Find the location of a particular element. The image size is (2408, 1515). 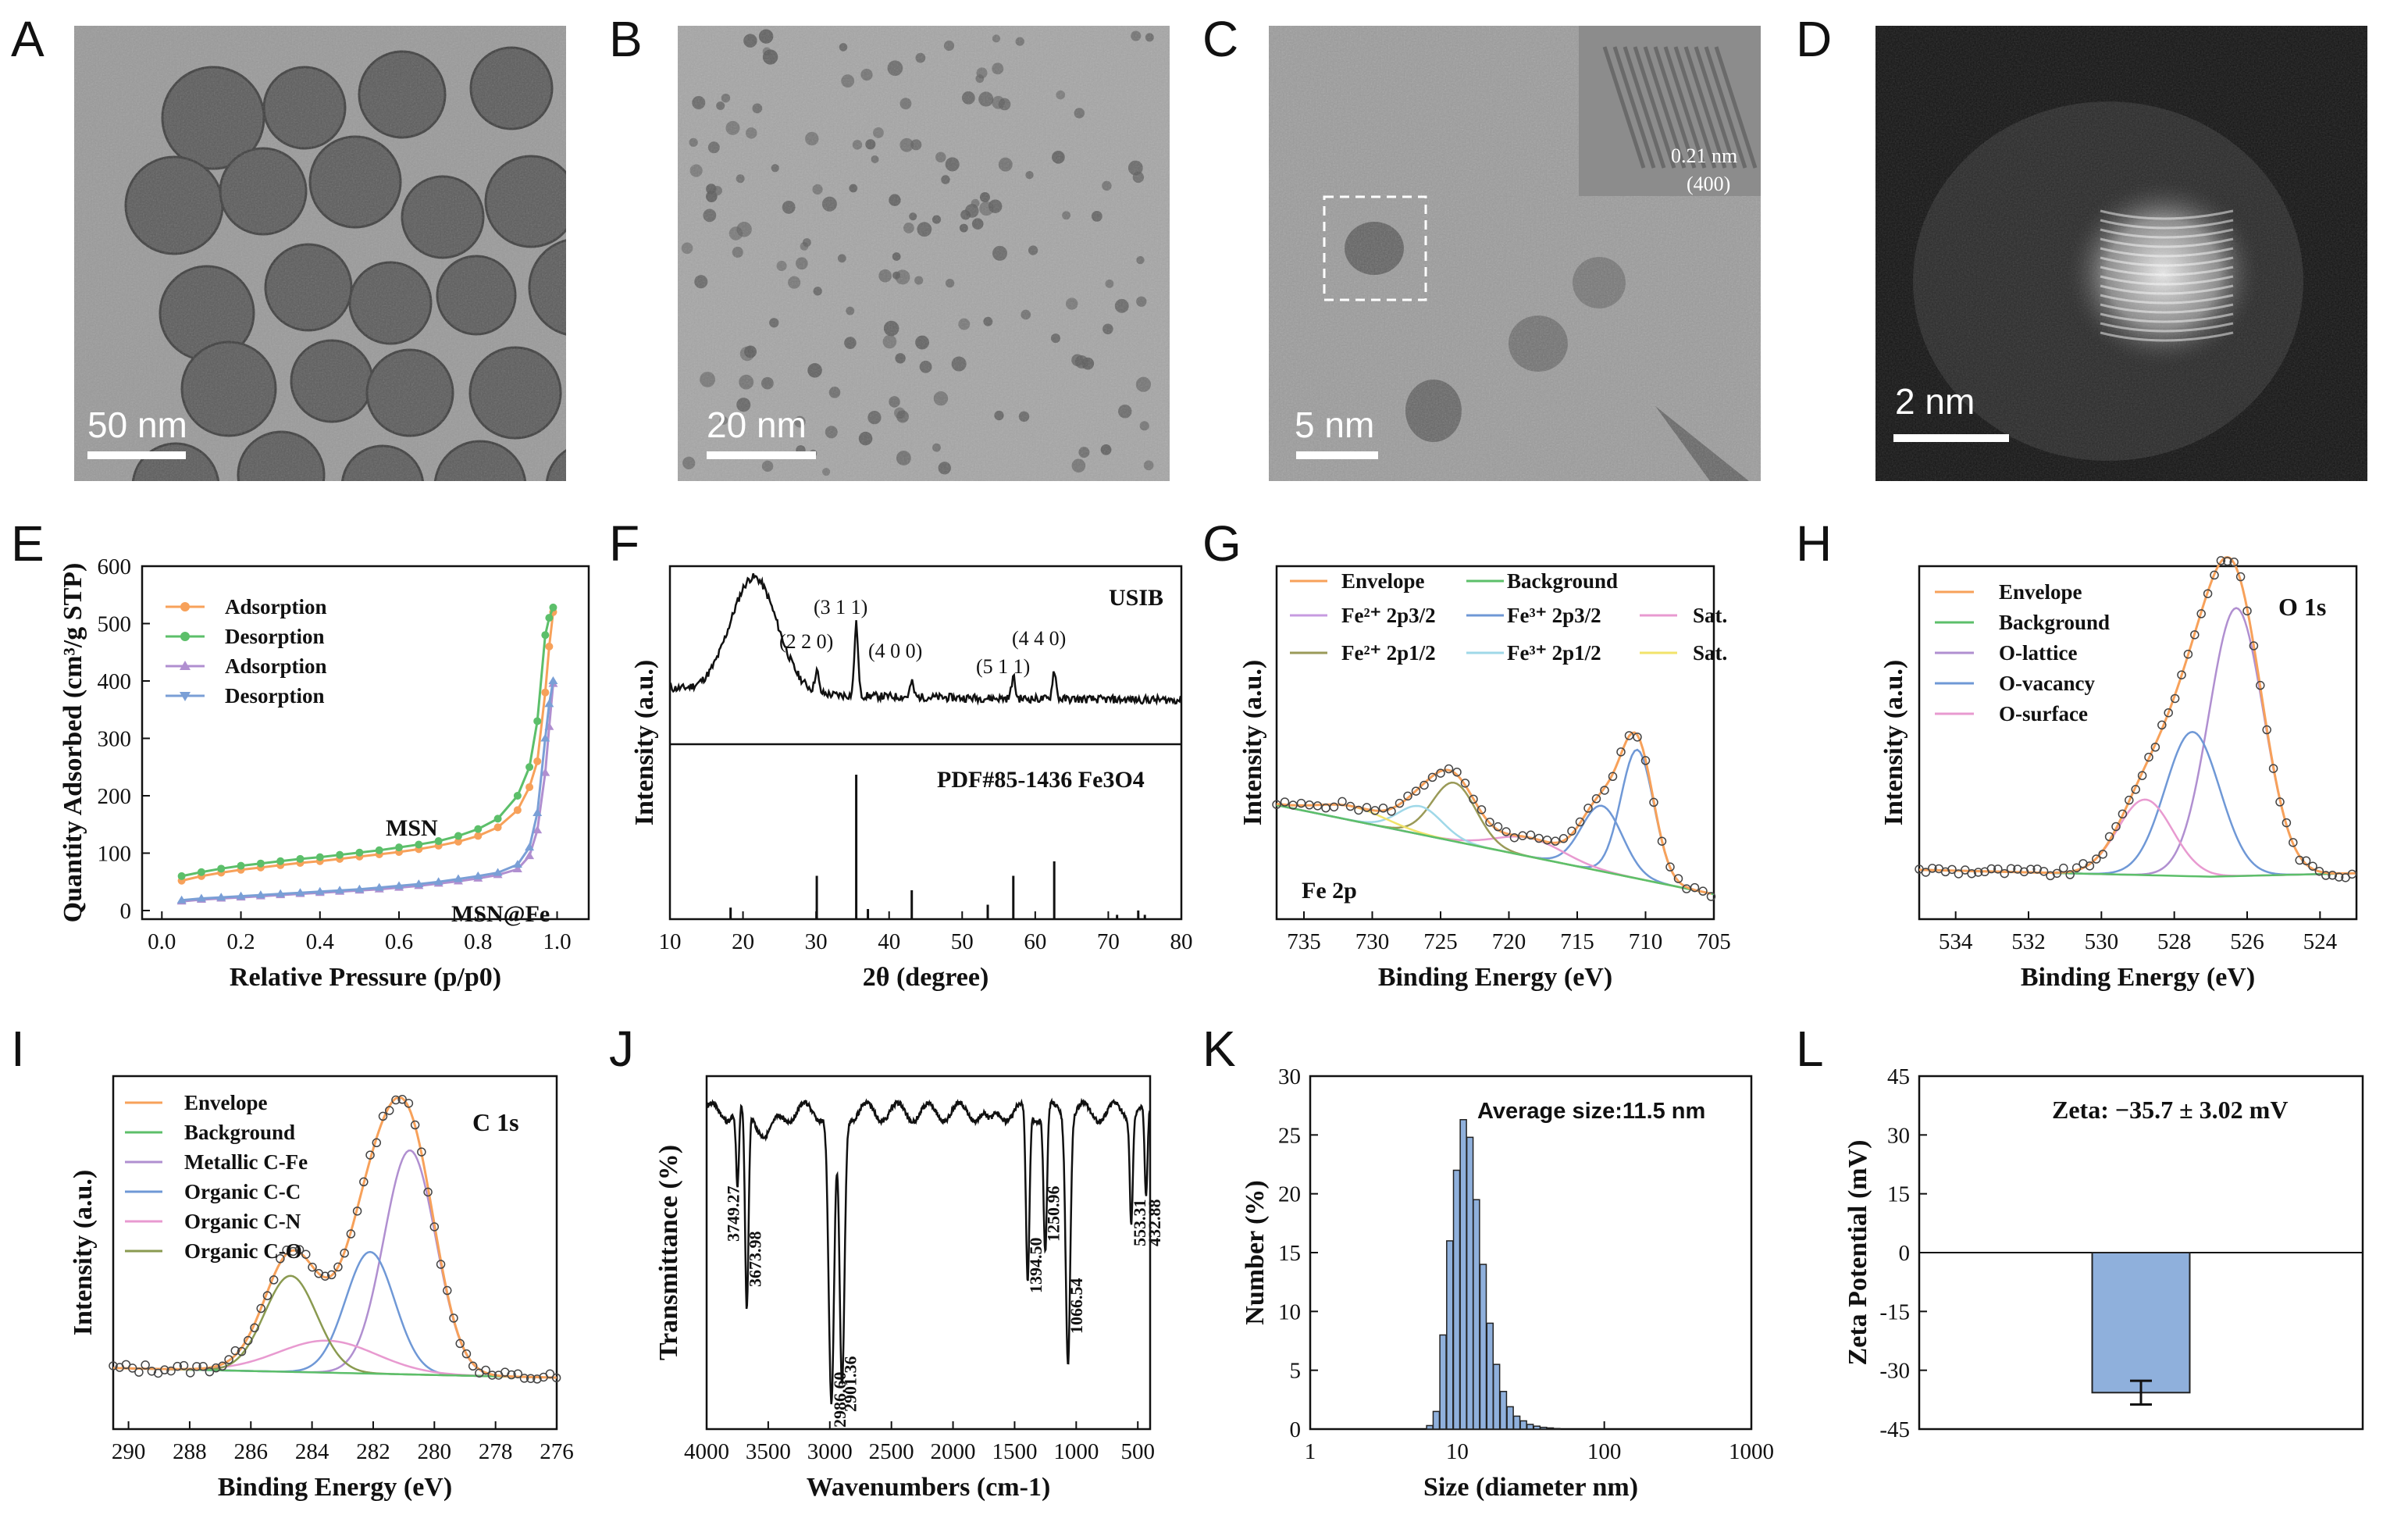

legend-h-2: O-lattice is located at coordinates (2038, 653).